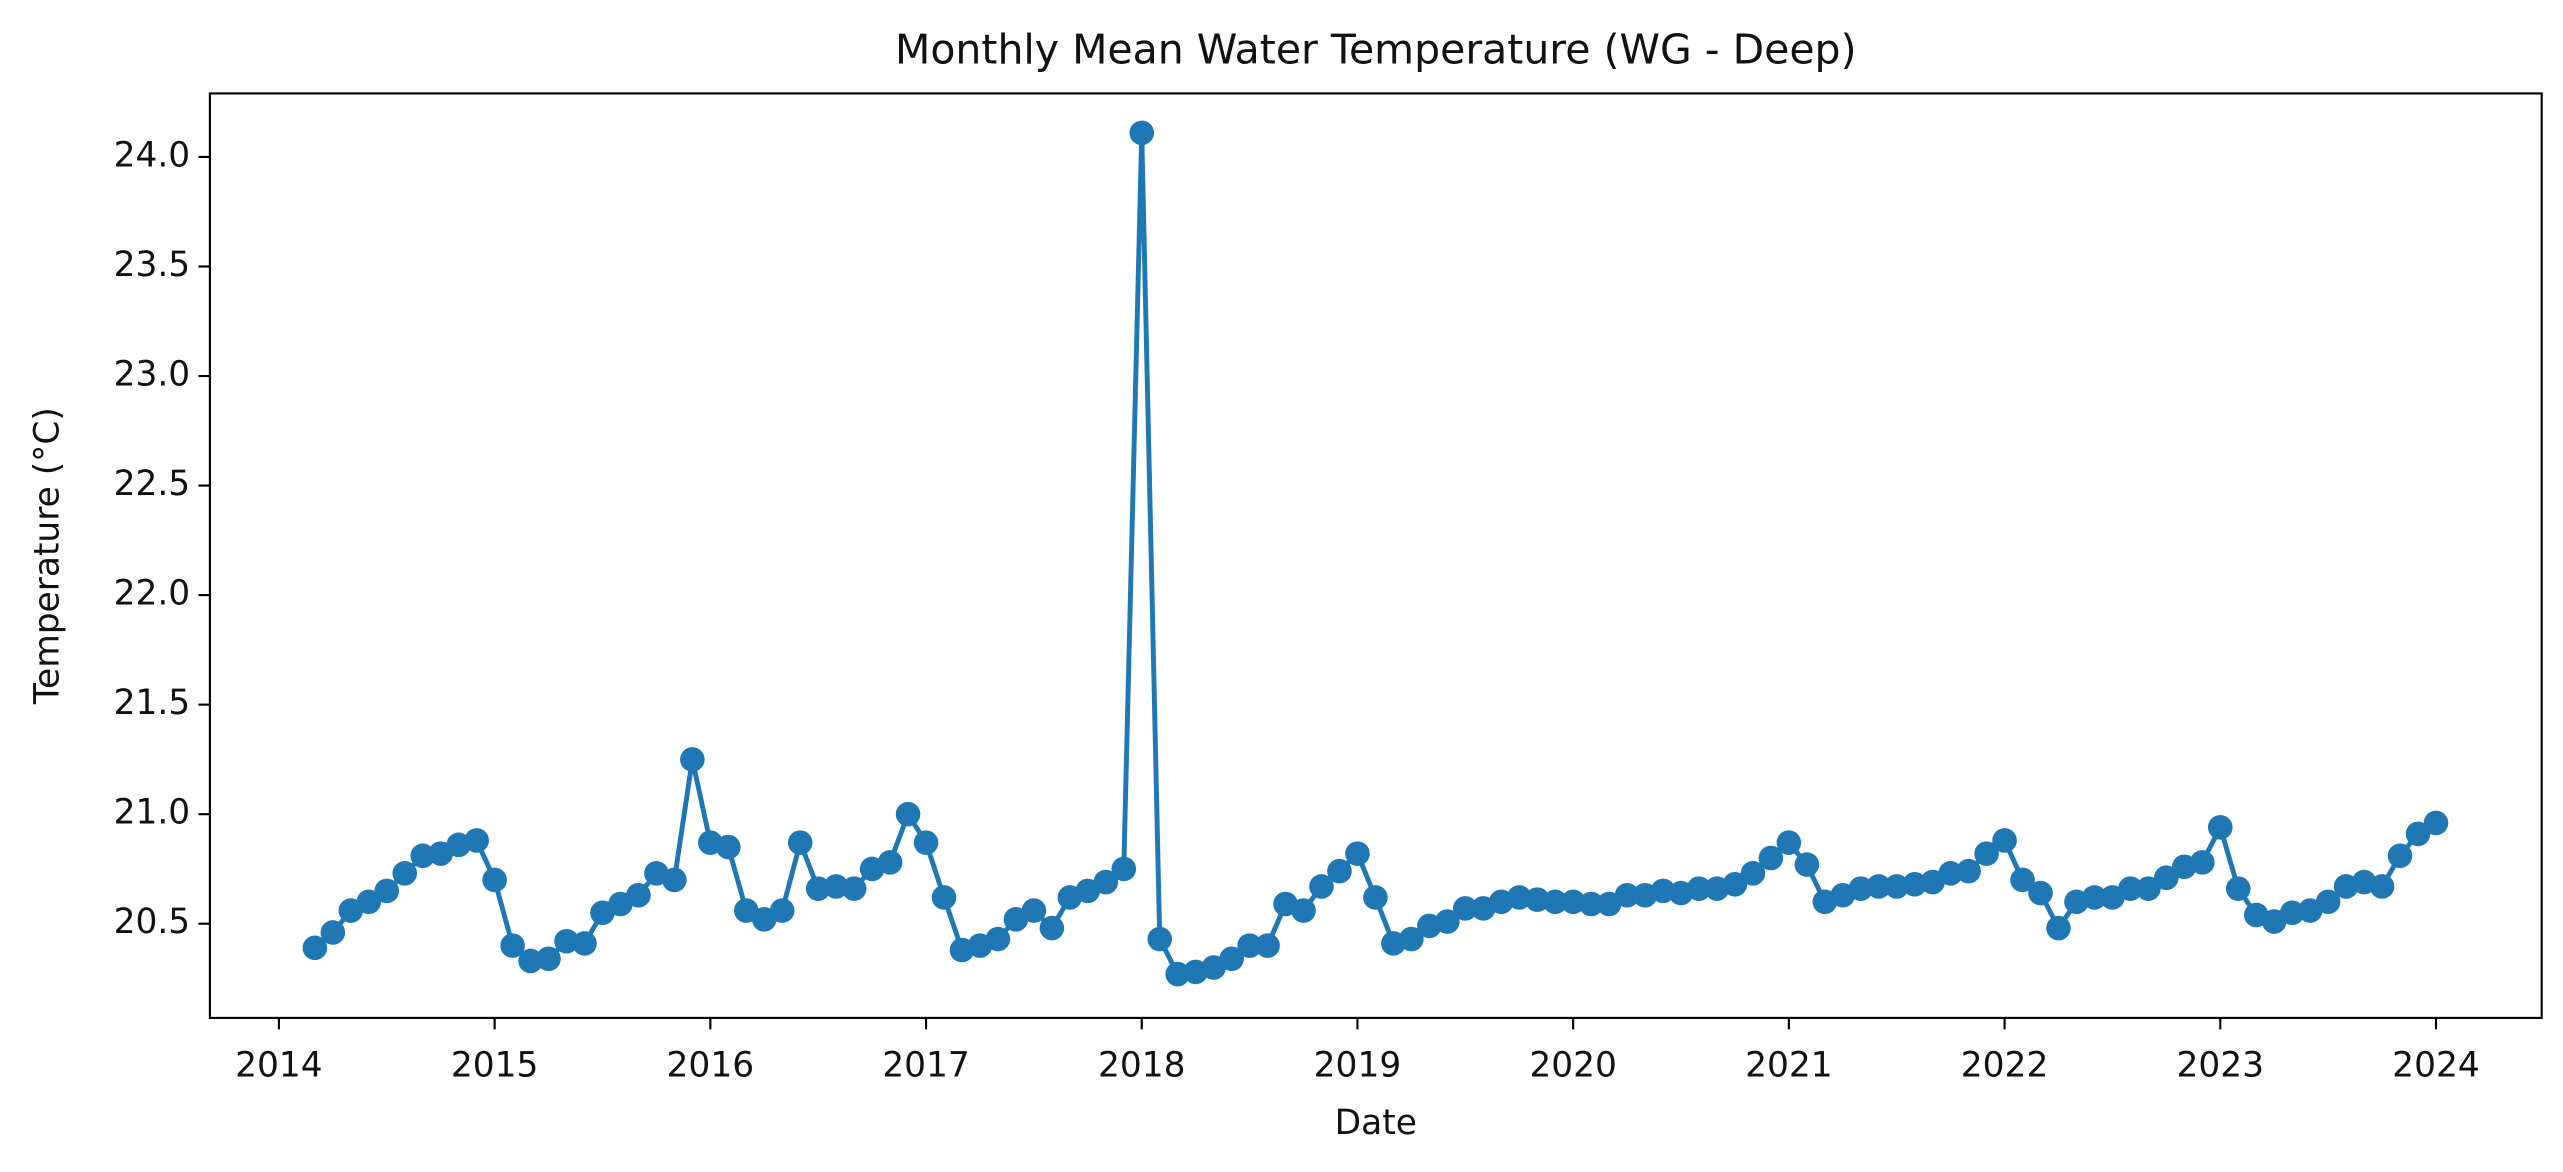 Image resolution: width=2563 pixels, height=1172 pixels. What do you see at coordinates (152, 375) in the screenshot?
I see `y-tick-label: 23.0` at bounding box center [152, 375].